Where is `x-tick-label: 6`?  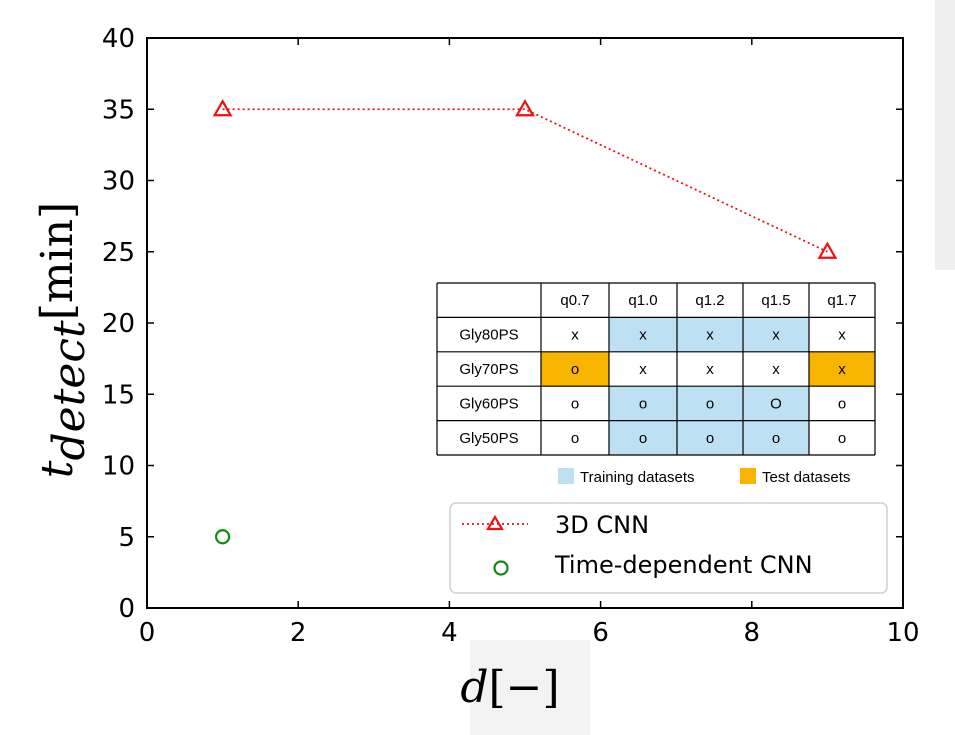 x-tick-label: 6 is located at coordinates (600, 633).